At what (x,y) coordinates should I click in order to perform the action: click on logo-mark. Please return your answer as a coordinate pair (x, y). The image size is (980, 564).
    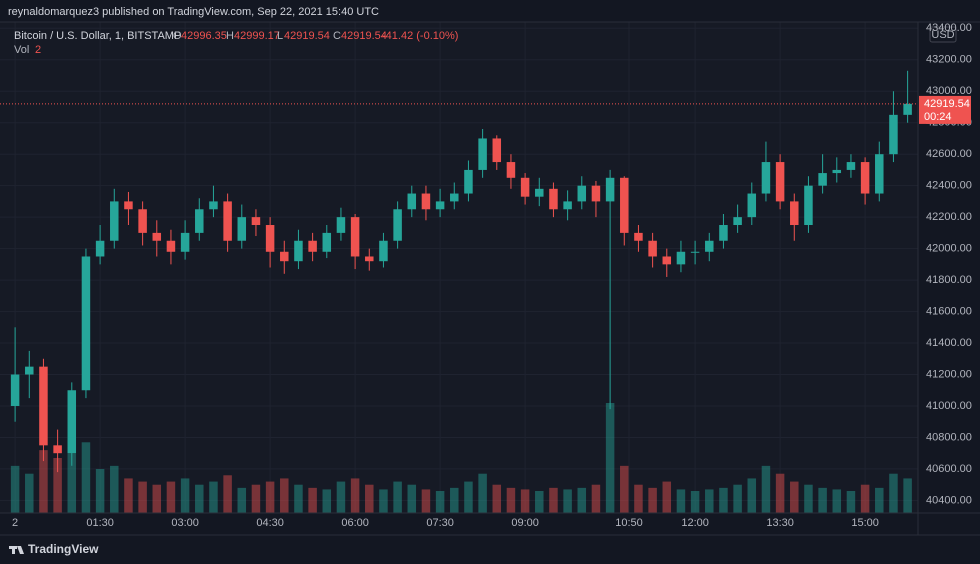
    Looking at the image, I should click on (20, 550).